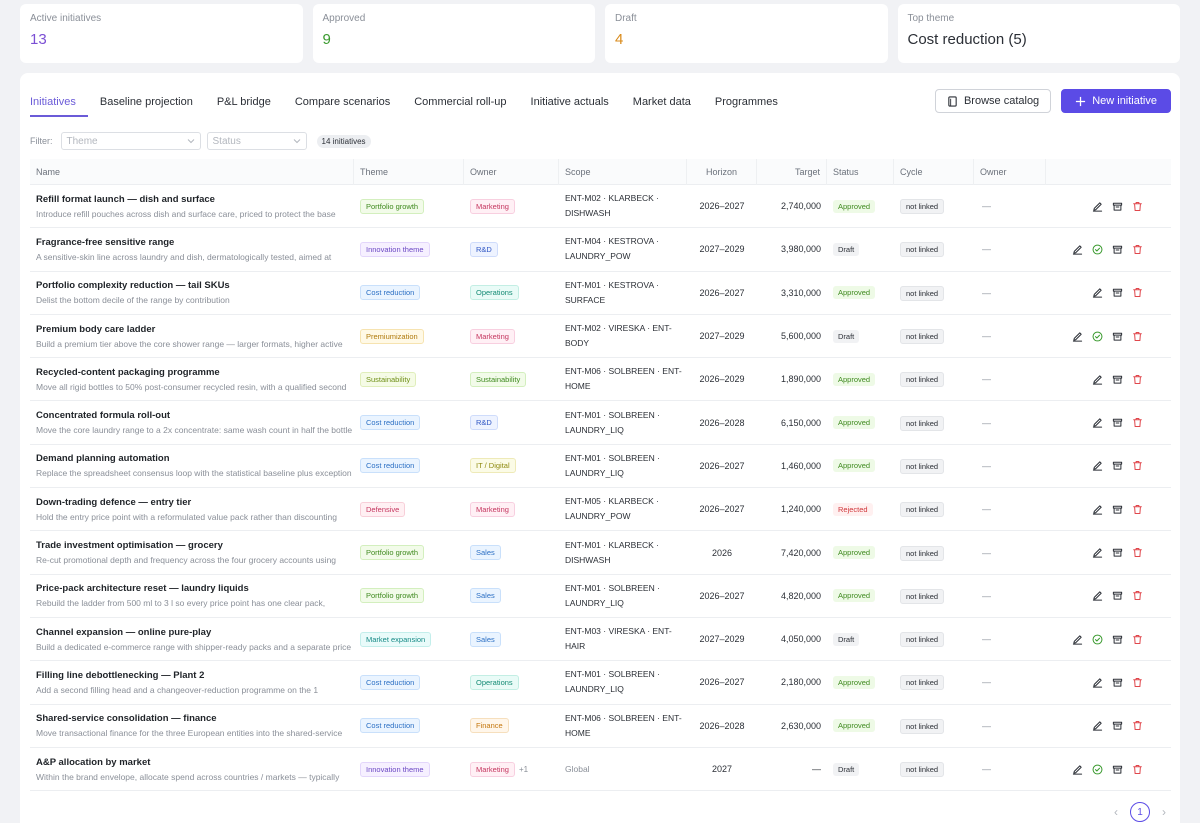 The height and width of the screenshot is (823, 1200). I want to click on tab-commercial-roll-up: Commercial roll-up, so click(460, 102).